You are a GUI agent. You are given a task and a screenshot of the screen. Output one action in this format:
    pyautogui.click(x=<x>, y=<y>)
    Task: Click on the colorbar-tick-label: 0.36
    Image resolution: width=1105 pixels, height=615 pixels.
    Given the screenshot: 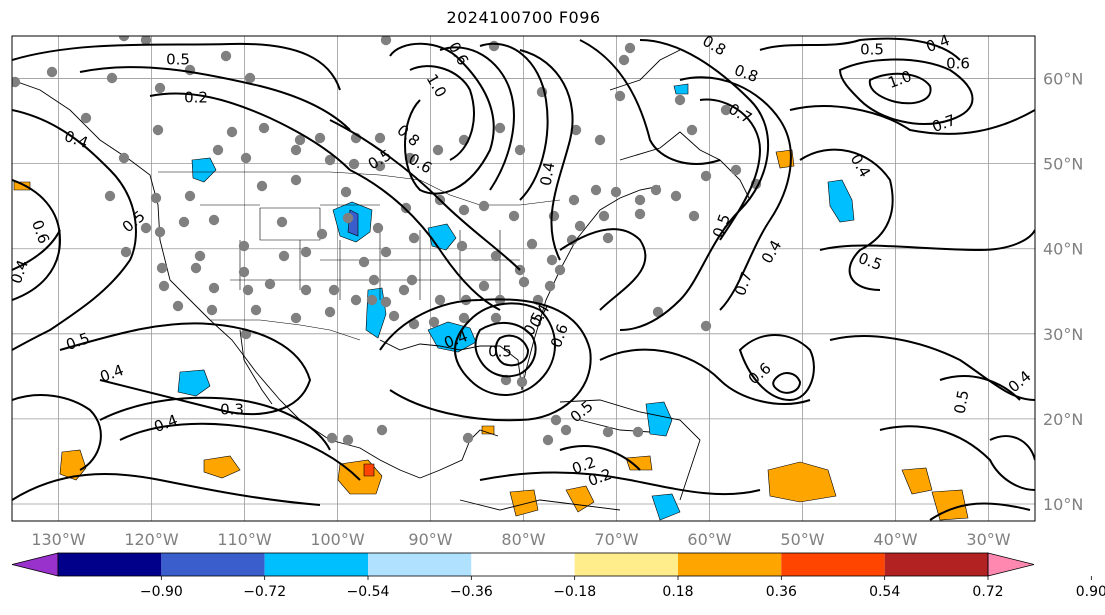 What is the action you would take?
    pyautogui.click(x=781, y=592)
    